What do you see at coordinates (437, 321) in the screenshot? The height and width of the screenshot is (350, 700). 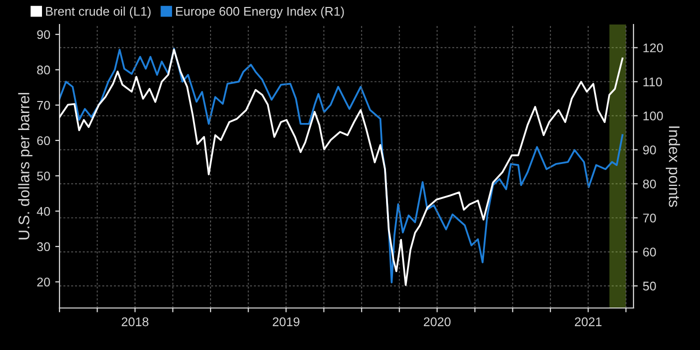 I see `x-tick-label: 2020` at bounding box center [437, 321].